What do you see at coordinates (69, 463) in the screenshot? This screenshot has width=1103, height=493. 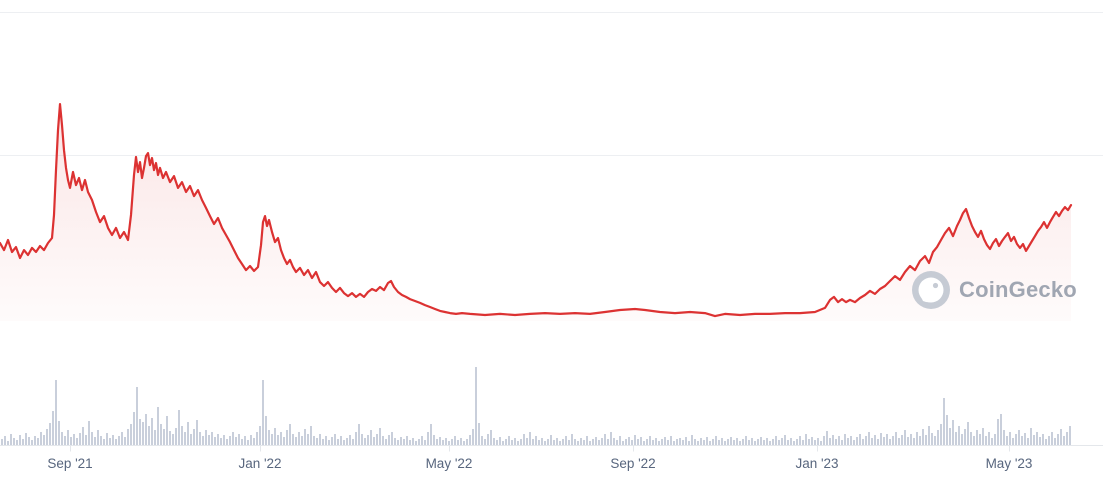 I see `x-axis-tick-label: Sep '21` at bounding box center [69, 463].